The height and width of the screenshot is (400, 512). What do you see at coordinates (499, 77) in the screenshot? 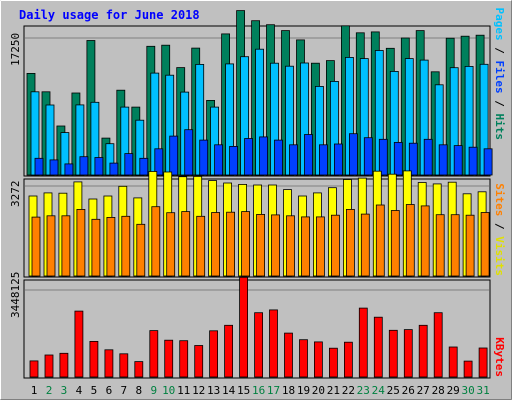
I see `legend-files: Files` at bounding box center [499, 77].